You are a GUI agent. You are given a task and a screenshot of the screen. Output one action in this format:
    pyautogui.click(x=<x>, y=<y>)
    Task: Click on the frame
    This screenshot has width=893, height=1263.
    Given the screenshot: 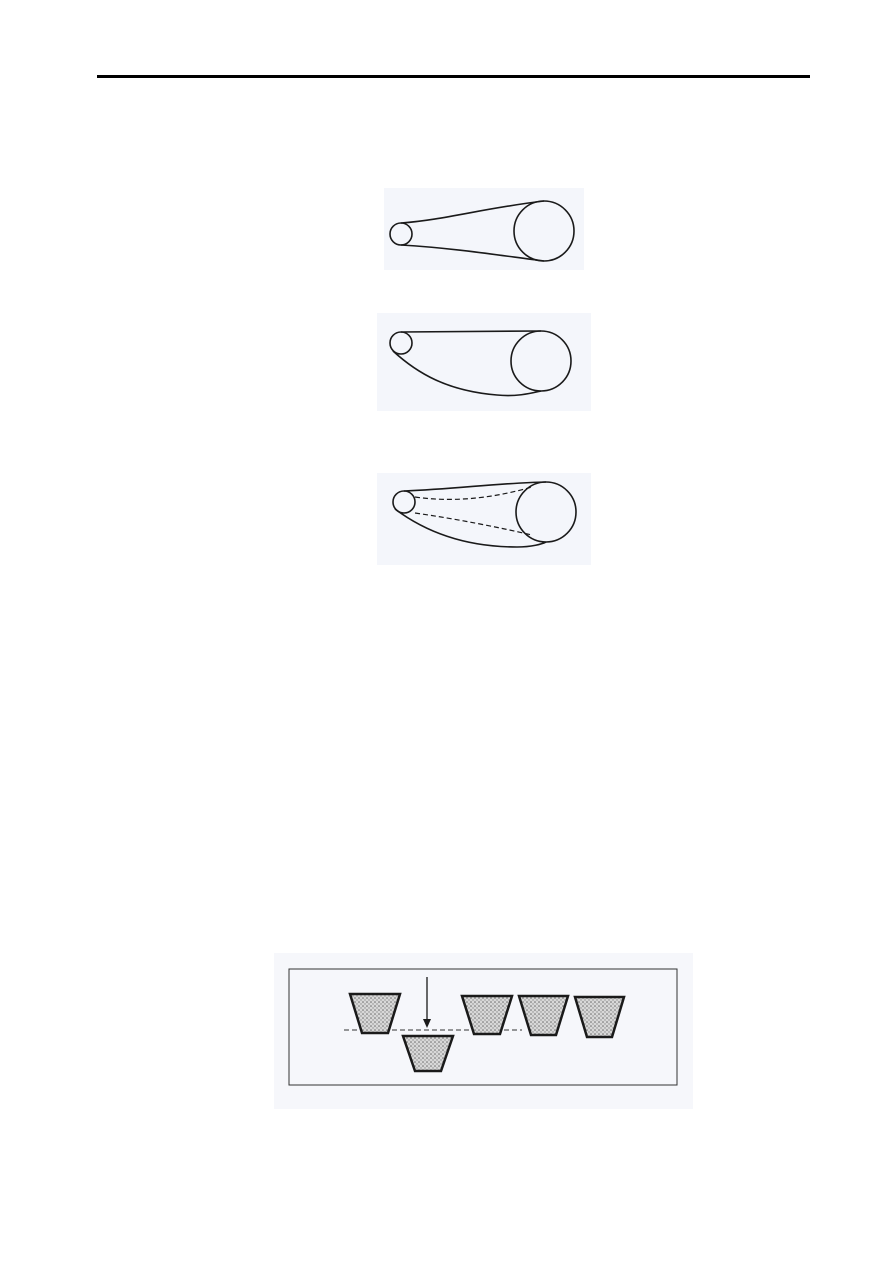 What is the action you would take?
    pyautogui.click(x=483, y=1027)
    